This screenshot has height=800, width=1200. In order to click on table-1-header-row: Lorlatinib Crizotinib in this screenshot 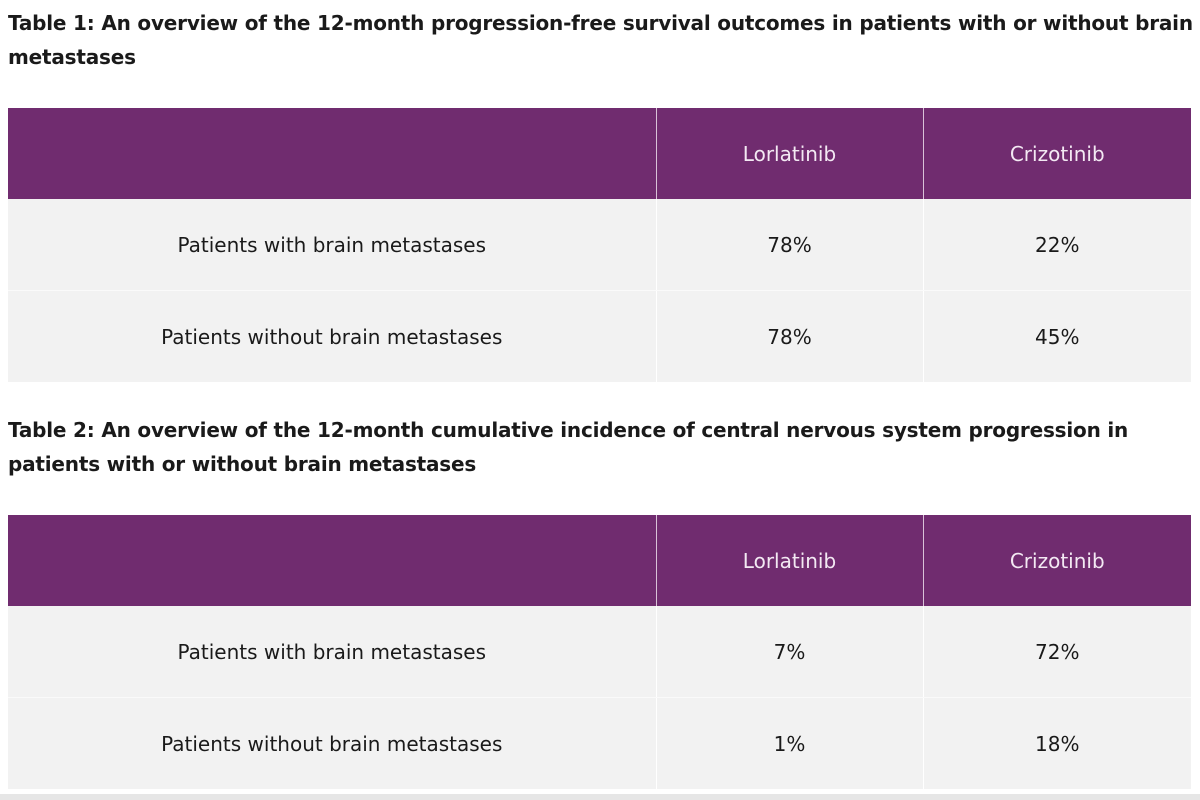, I will do `click(599, 153)`.